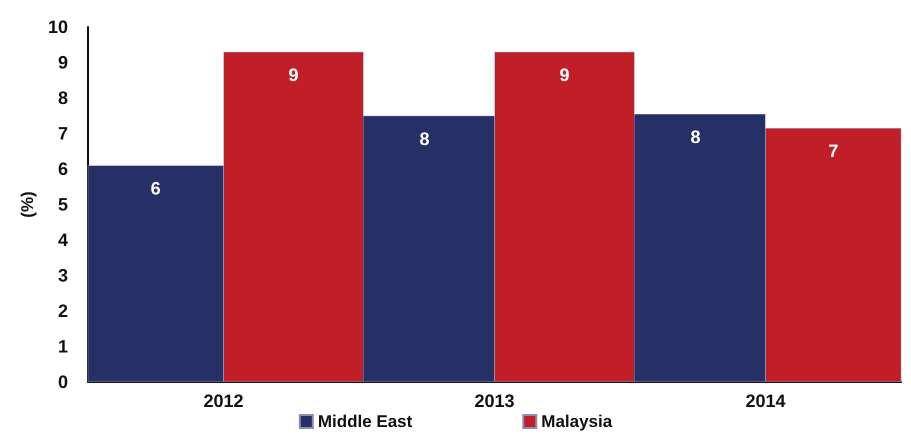 Image resolution: width=911 pixels, height=435 pixels. I want to click on y-tick-label: 9, so click(63, 62).